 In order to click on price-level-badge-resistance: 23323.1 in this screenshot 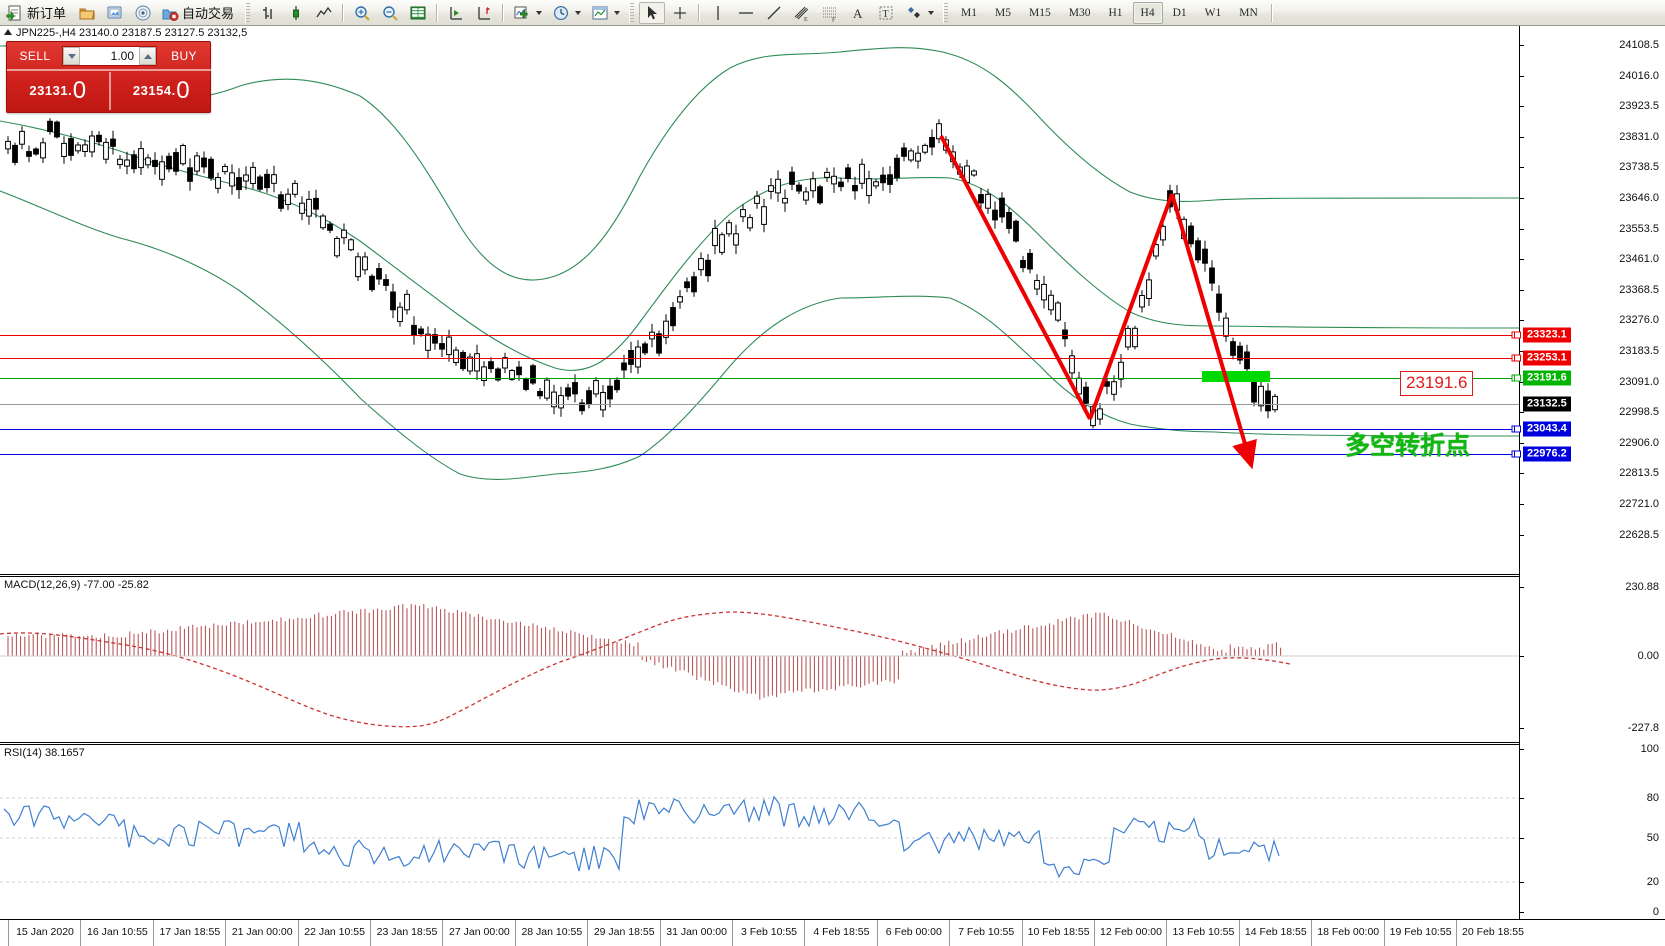, I will do `click(1547, 335)`.